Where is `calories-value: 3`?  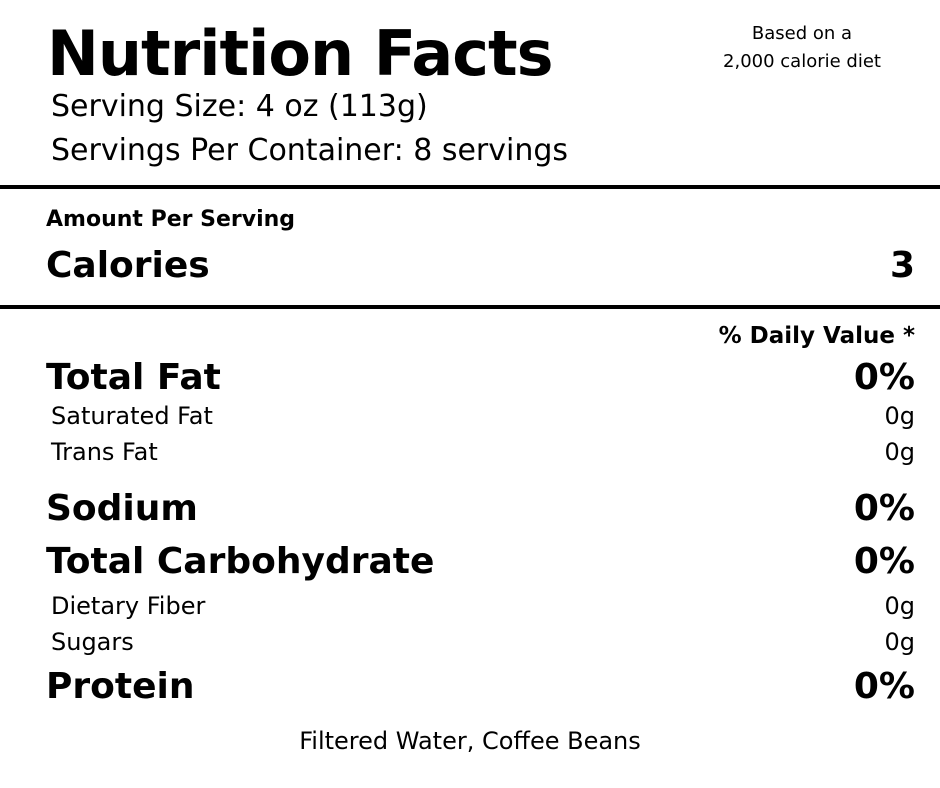 calories-value: 3 is located at coordinates (902, 265).